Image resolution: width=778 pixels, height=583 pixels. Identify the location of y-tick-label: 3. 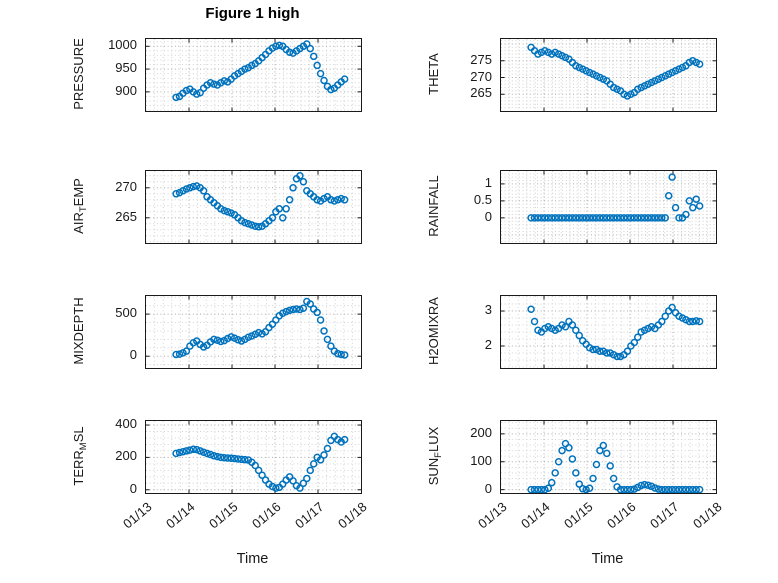
(488, 310).